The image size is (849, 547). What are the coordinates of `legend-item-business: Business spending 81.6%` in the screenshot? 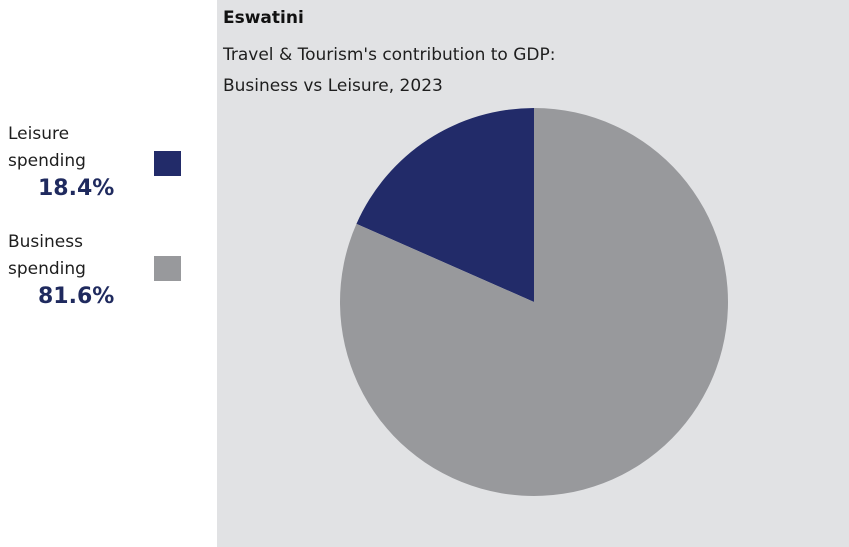 It's located at (103, 270).